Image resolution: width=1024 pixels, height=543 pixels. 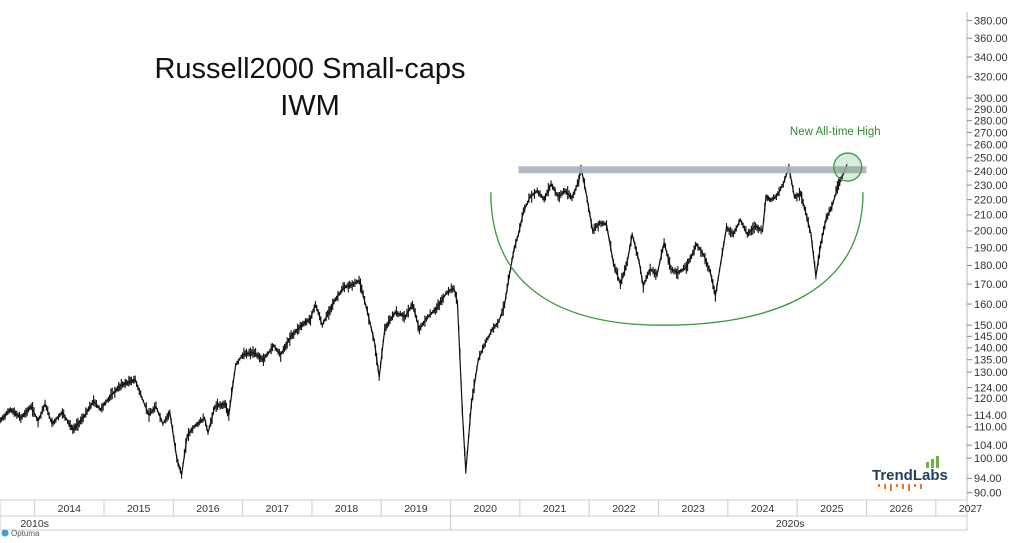 What do you see at coordinates (990, 428) in the screenshot?
I see `y-tick-label: 110.00` at bounding box center [990, 428].